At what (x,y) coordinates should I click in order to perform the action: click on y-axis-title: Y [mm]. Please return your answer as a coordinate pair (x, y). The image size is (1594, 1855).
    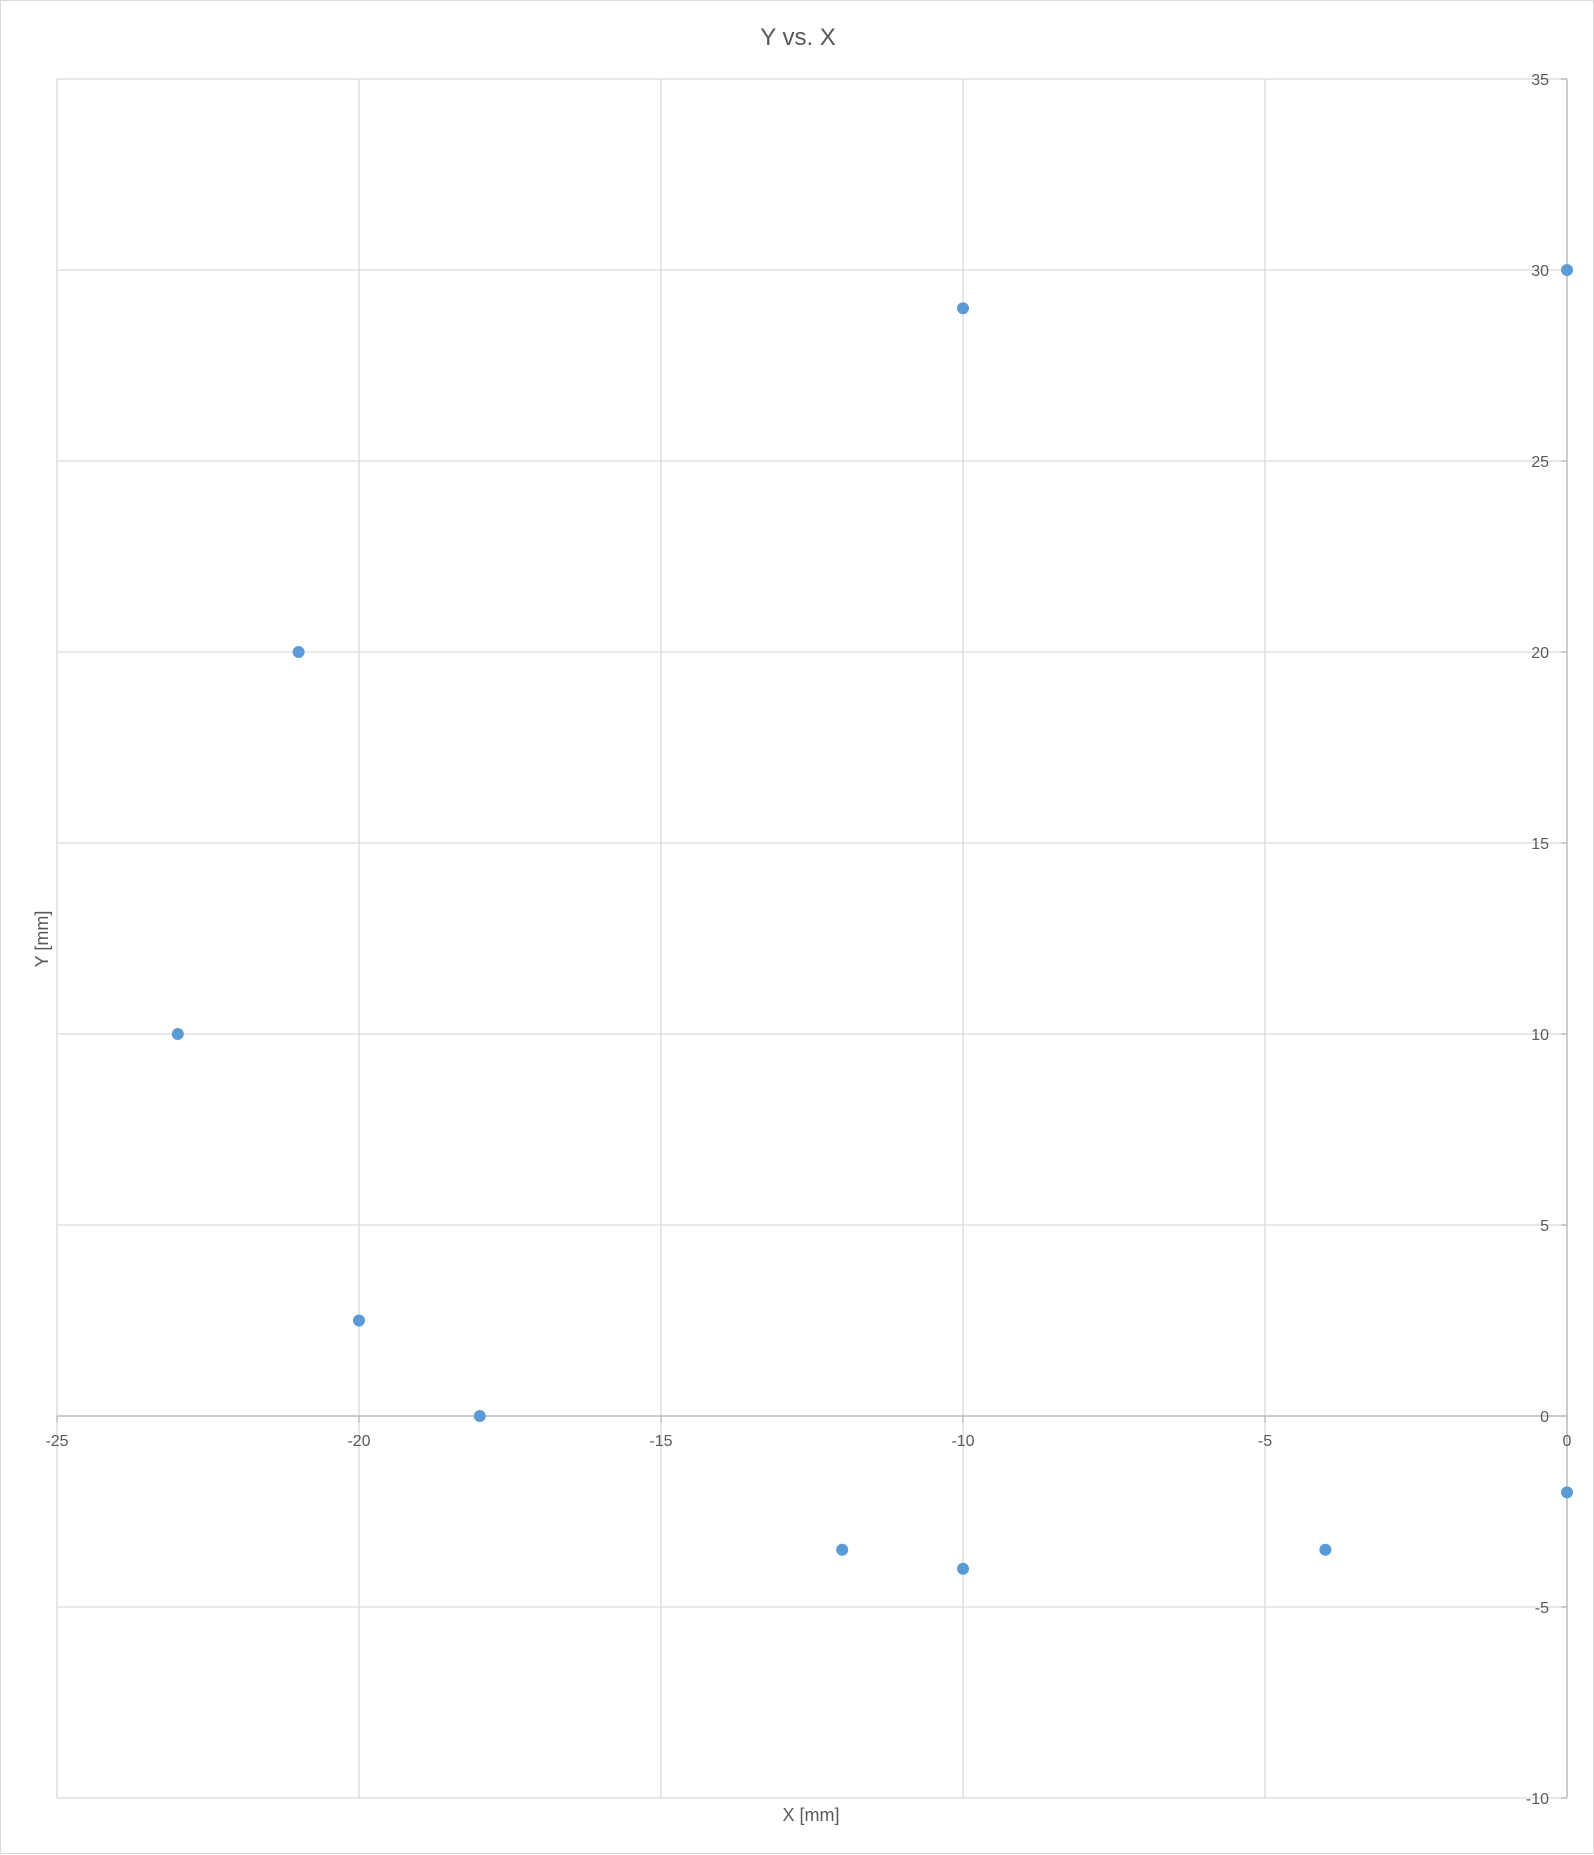
    Looking at the image, I should click on (42, 939).